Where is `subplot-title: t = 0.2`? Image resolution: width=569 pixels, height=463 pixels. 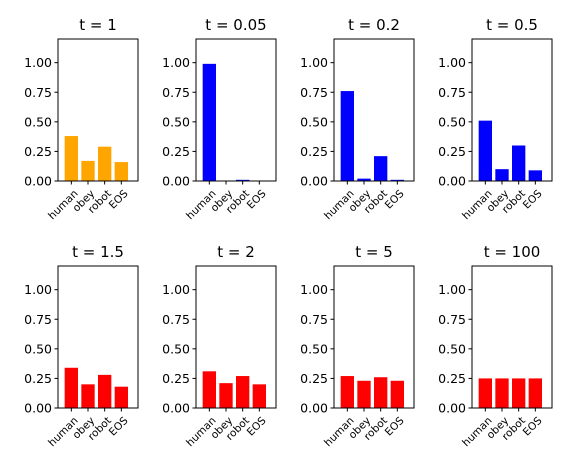 subplot-title: t = 0.2 is located at coordinates (374, 25).